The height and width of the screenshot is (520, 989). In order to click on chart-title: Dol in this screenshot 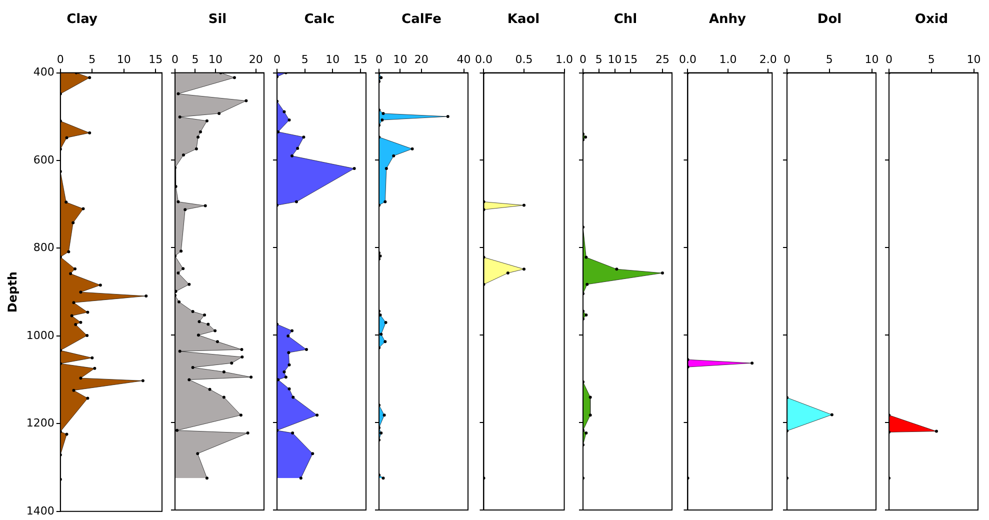, I will do `click(829, 20)`.